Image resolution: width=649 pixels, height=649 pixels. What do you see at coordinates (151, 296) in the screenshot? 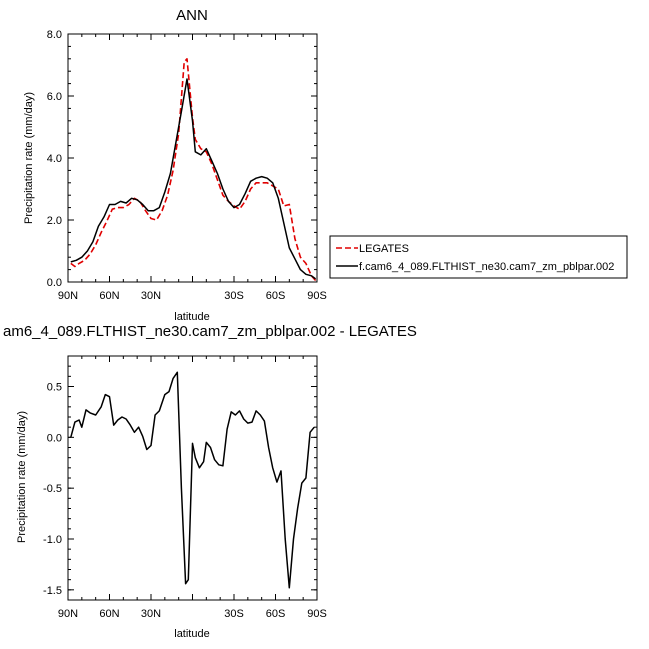
I see `top-x-tick-label: 30N` at bounding box center [151, 296].